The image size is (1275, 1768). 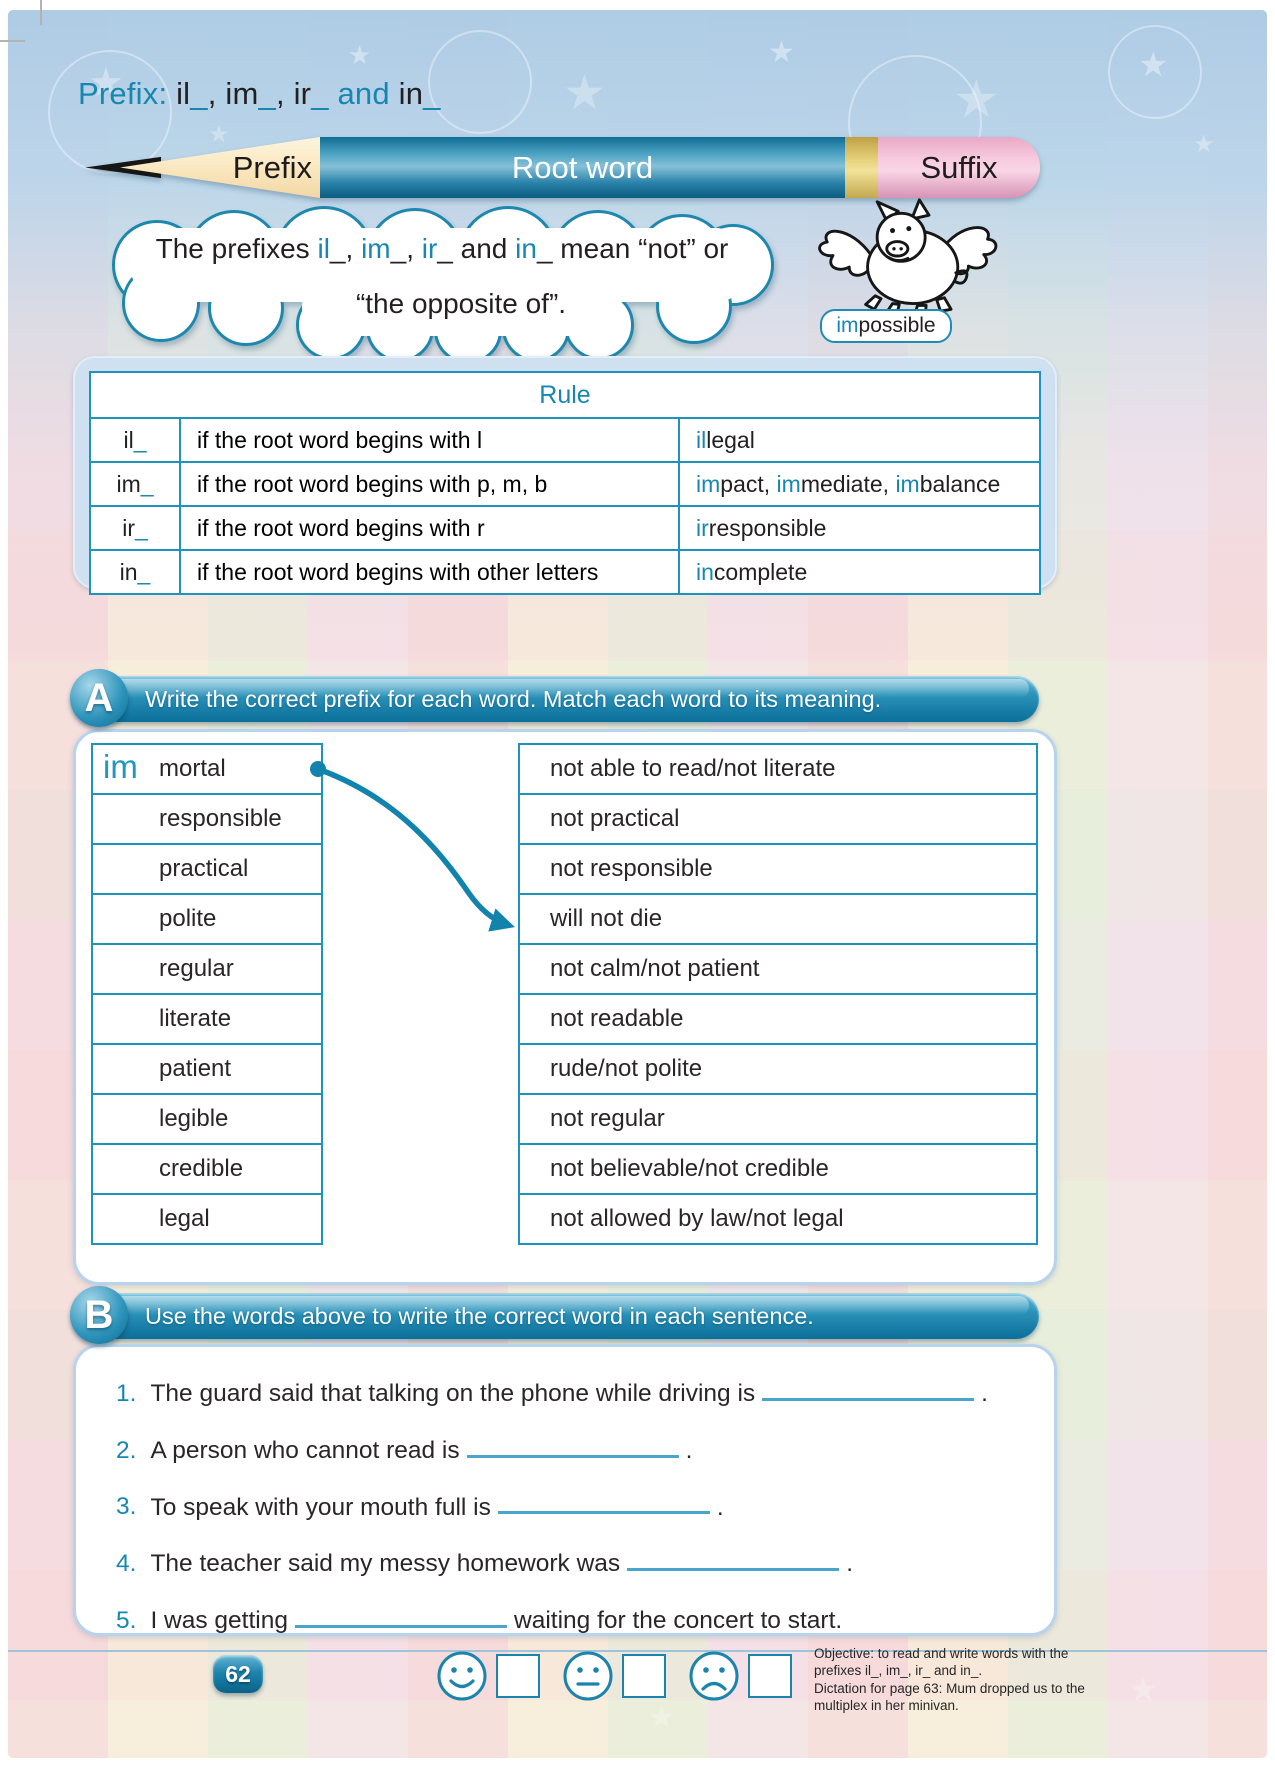 What do you see at coordinates (617, 1018) in the screenshot?
I see `meaning-label: not readable` at bounding box center [617, 1018].